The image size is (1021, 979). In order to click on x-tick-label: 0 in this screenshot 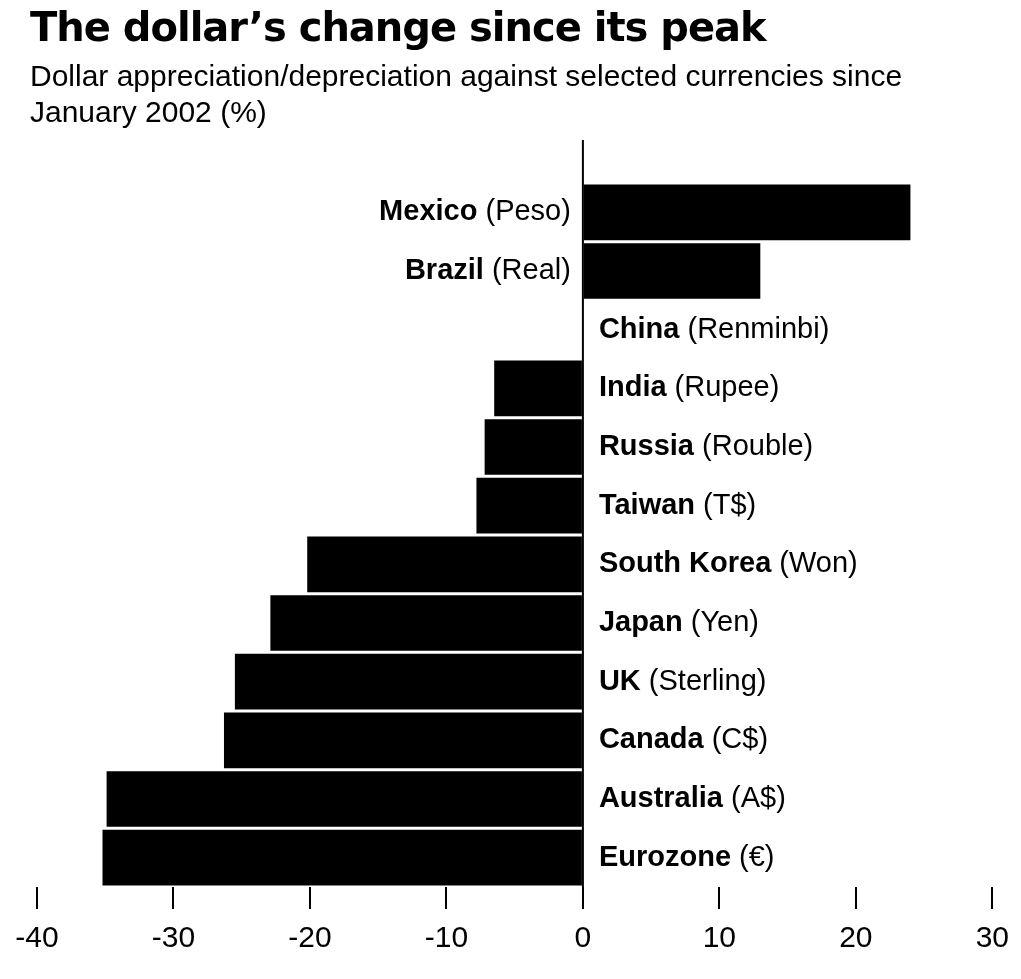, I will do `click(583, 937)`.